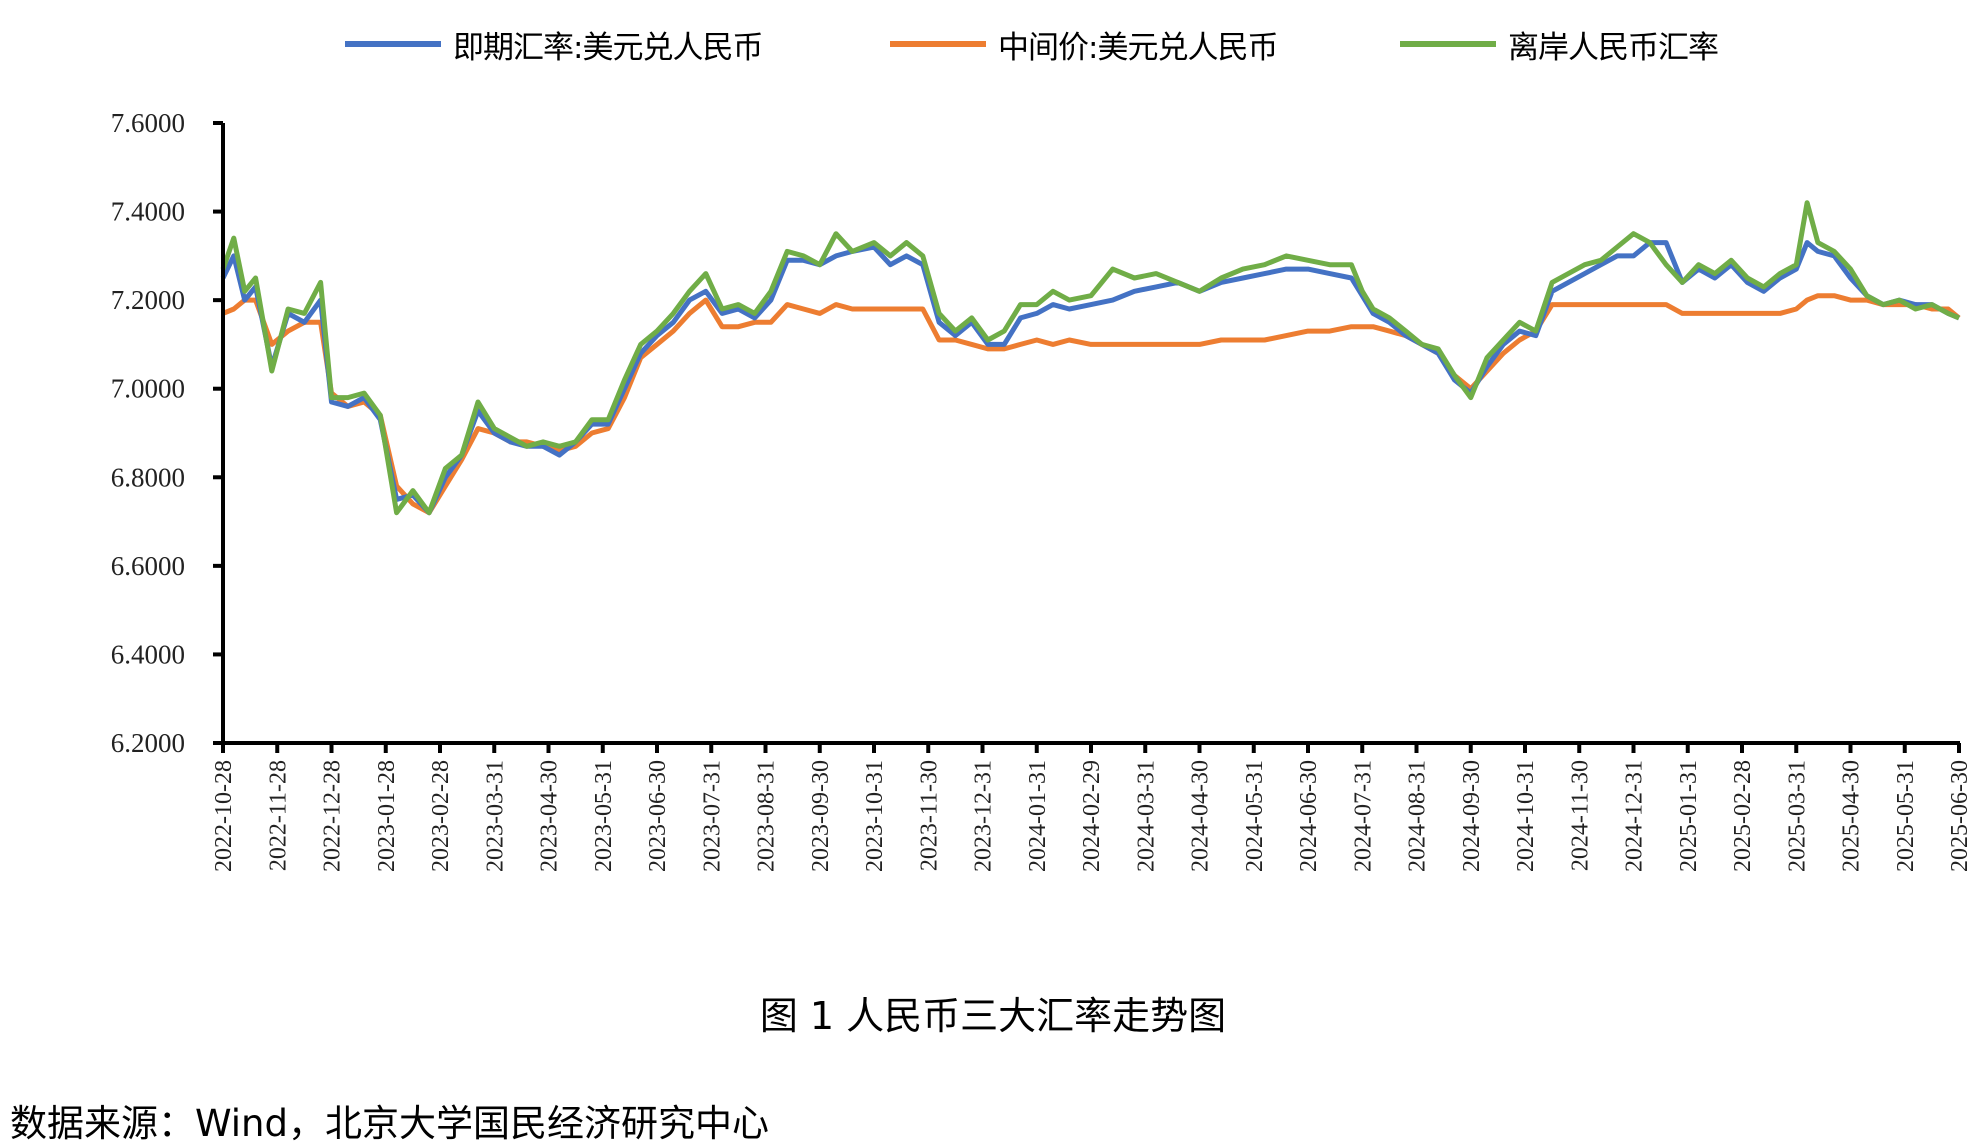 The image size is (1986, 1148). What do you see at coordinates (821, 816) in the screenshot?
I see `x-tick-label: 2023-09-30` at bounding box center [821, 816].